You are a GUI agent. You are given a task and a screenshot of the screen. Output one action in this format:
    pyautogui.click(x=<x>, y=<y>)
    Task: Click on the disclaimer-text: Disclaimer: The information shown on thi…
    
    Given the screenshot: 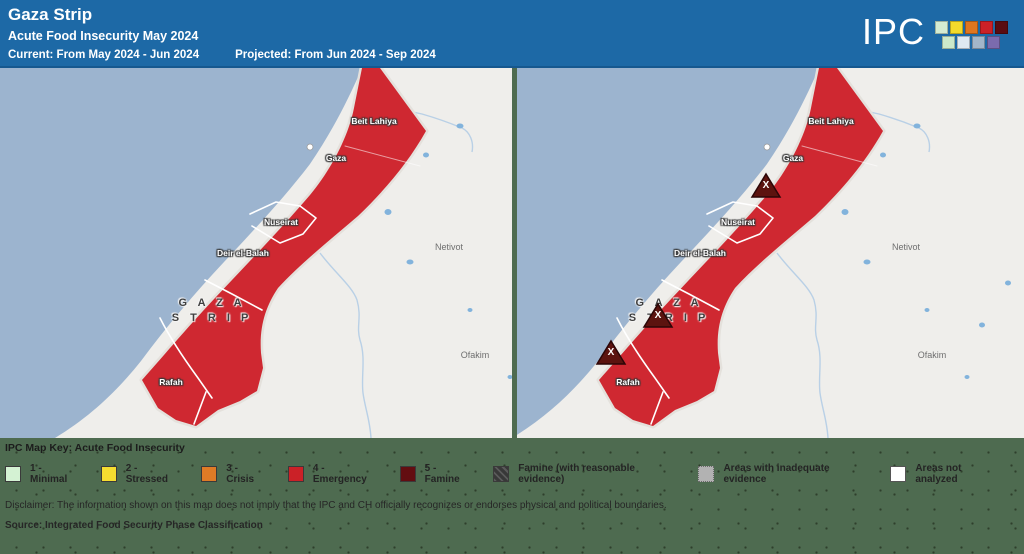 What is the action you would take?
    pyautogui.click(x=336, y=505)
    